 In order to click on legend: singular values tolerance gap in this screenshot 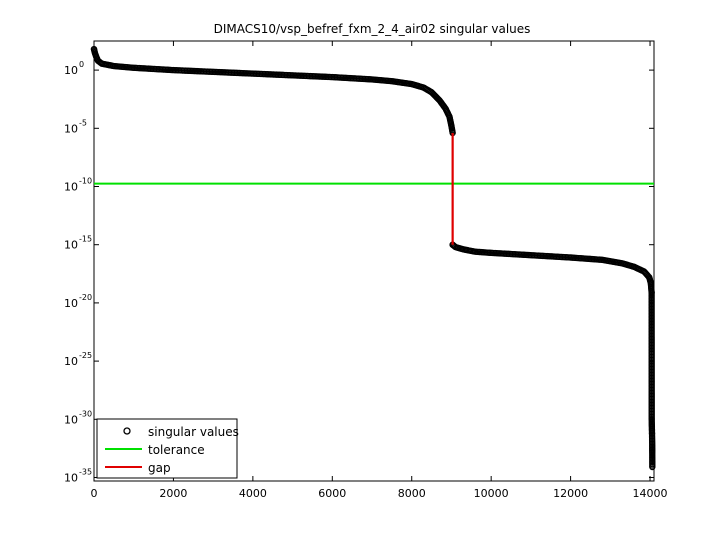, I will do `click(167, 448)`.